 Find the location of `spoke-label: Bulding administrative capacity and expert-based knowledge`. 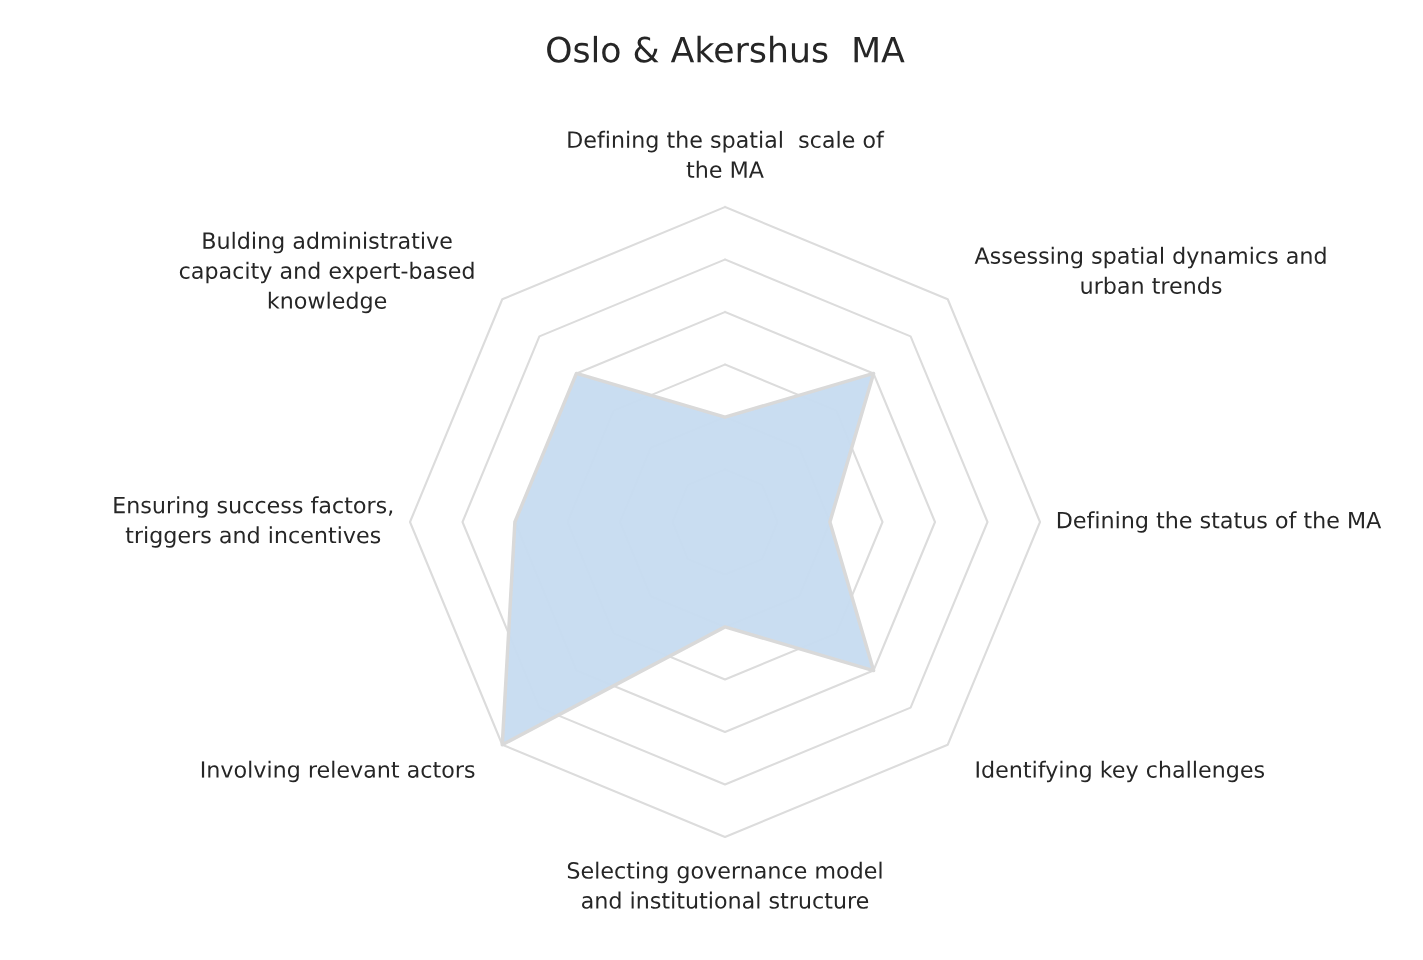

spoke-label: Bulding administrative capacity and expert-based knowledge is located at coordinates (326, 272).